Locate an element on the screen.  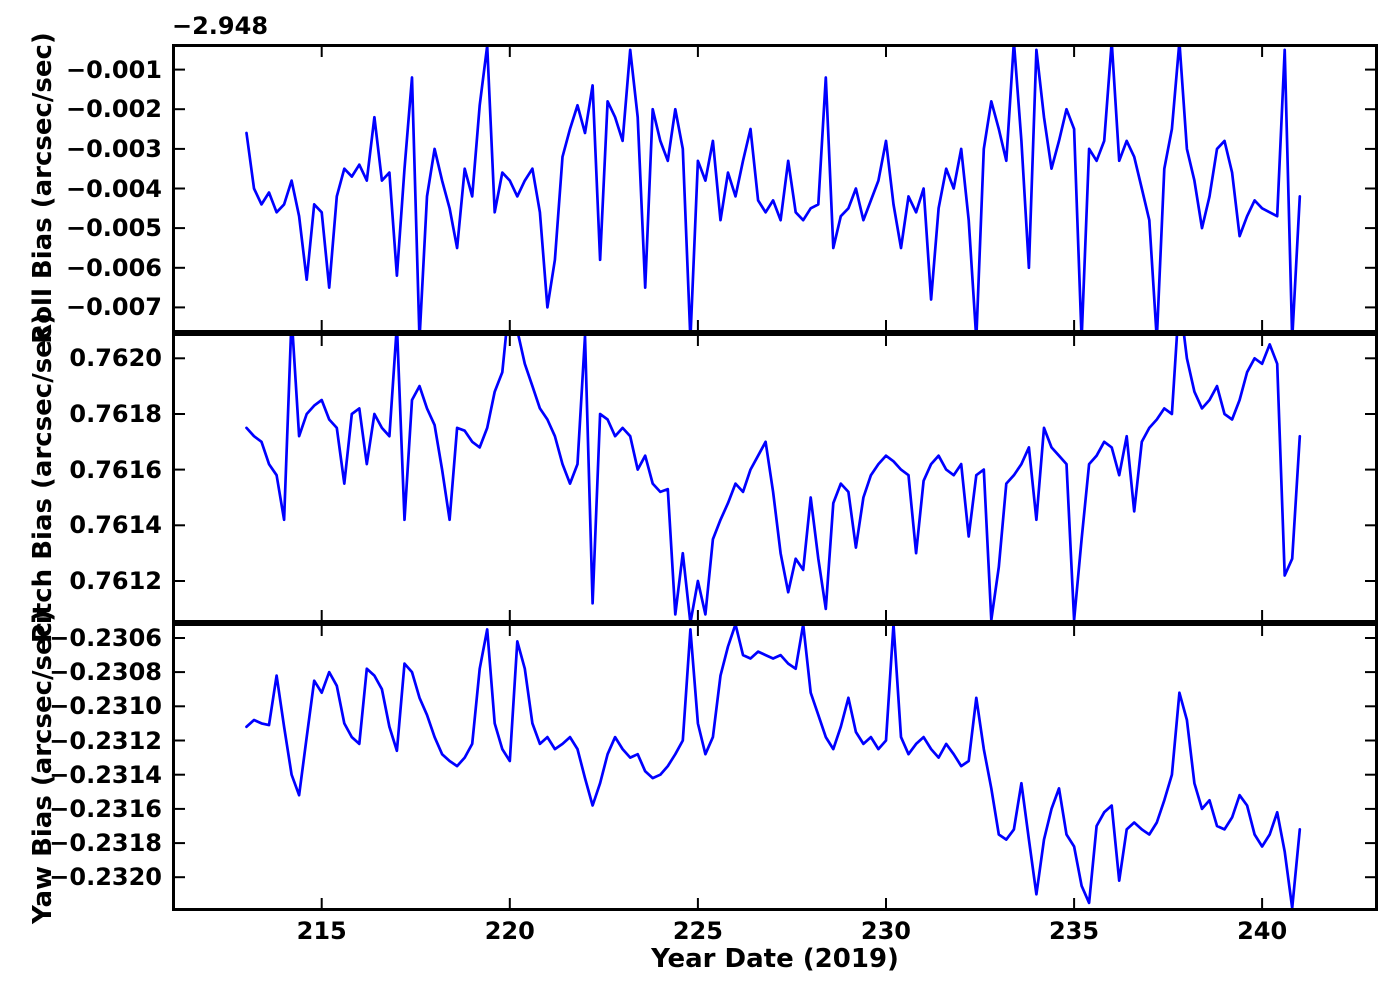
y-tick-label: −0.007 is located at coordinates (113, 307).